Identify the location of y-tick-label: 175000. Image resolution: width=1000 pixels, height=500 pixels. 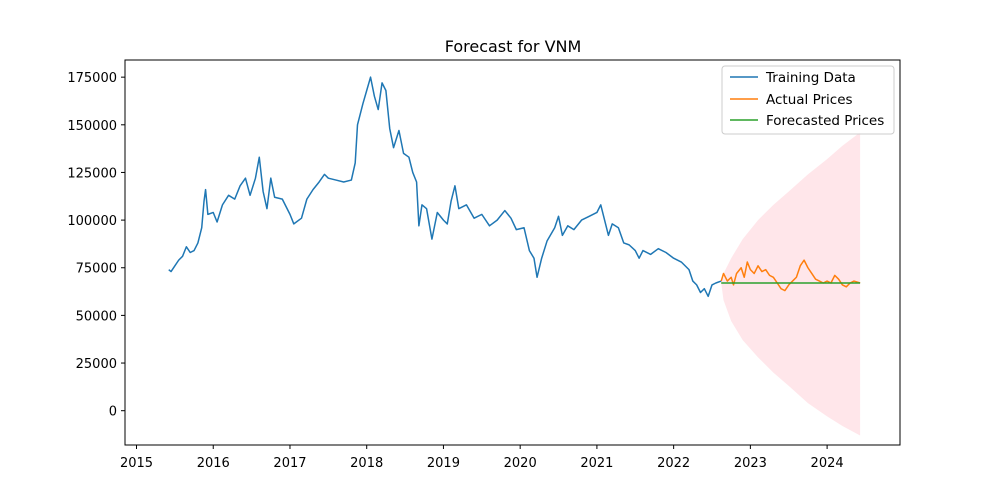
(92, 78).